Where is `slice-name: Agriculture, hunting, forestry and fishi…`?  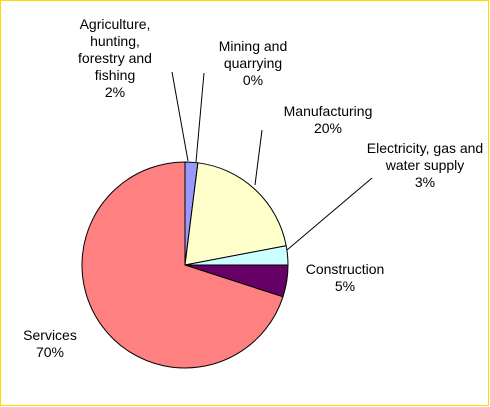
slice-name: Agriculture, hunting, forestry and fishi… is located at coordinates (115, 49).